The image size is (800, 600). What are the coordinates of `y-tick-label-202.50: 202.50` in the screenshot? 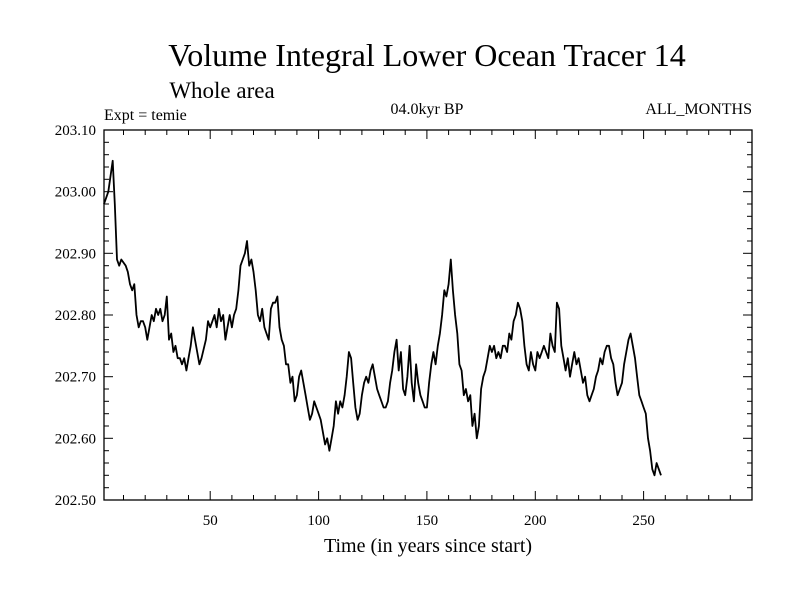 It's located at (75, 501).